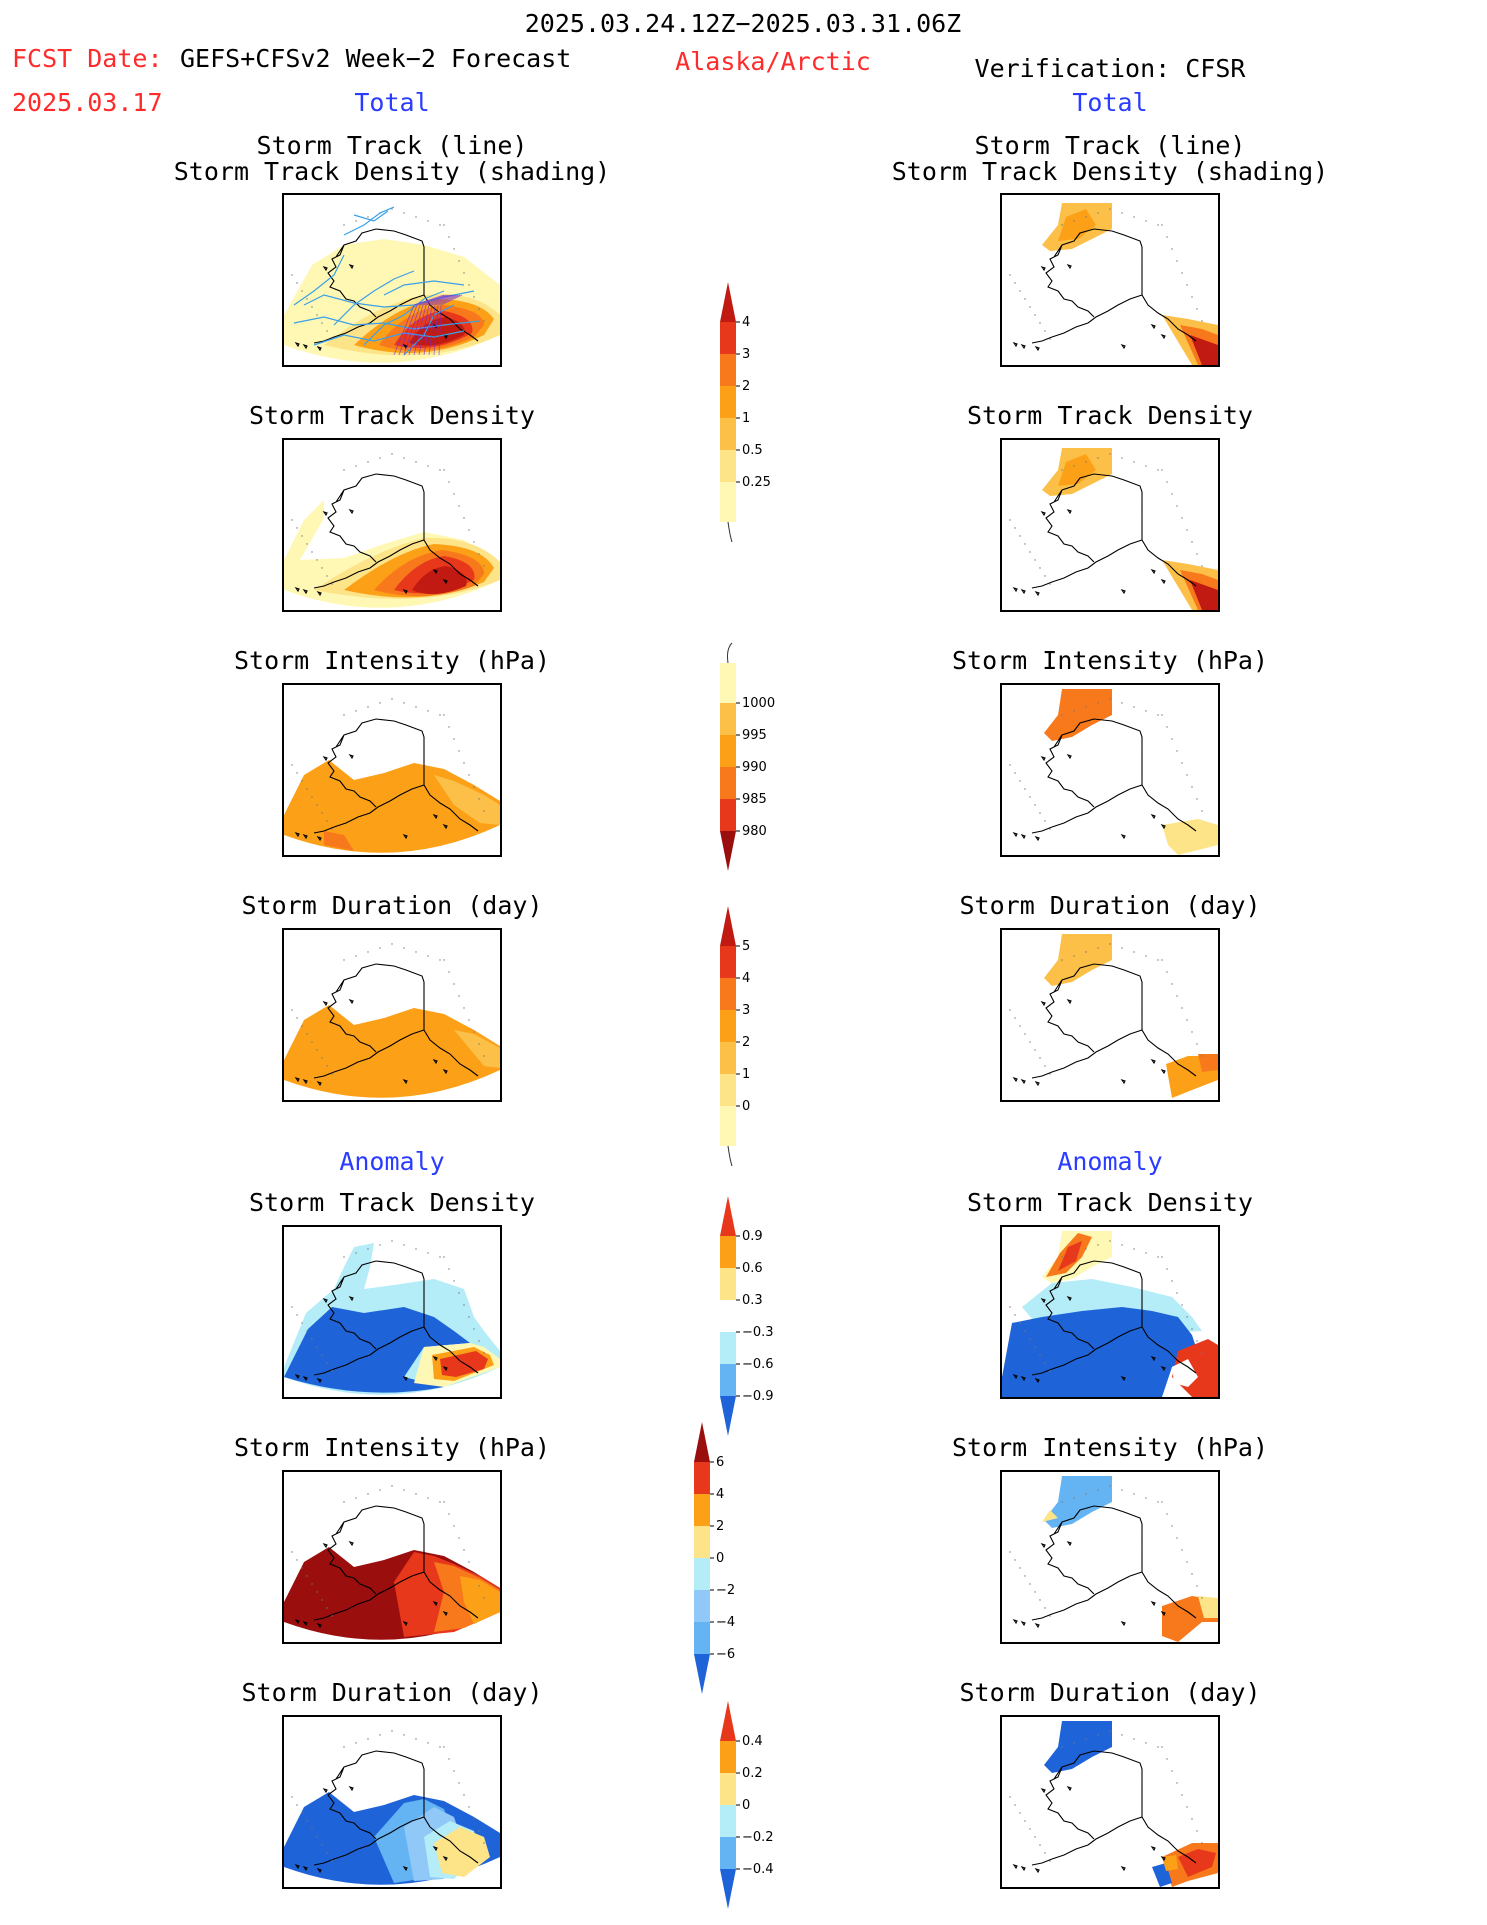 The width and height of the screenshot is (1487, 1925). Describe the element at coordinates (714, 1558) in the screenshot. I see `colorbar-intensity-anomaly: 6 4 2 0 −2 −4 −6` at that location.